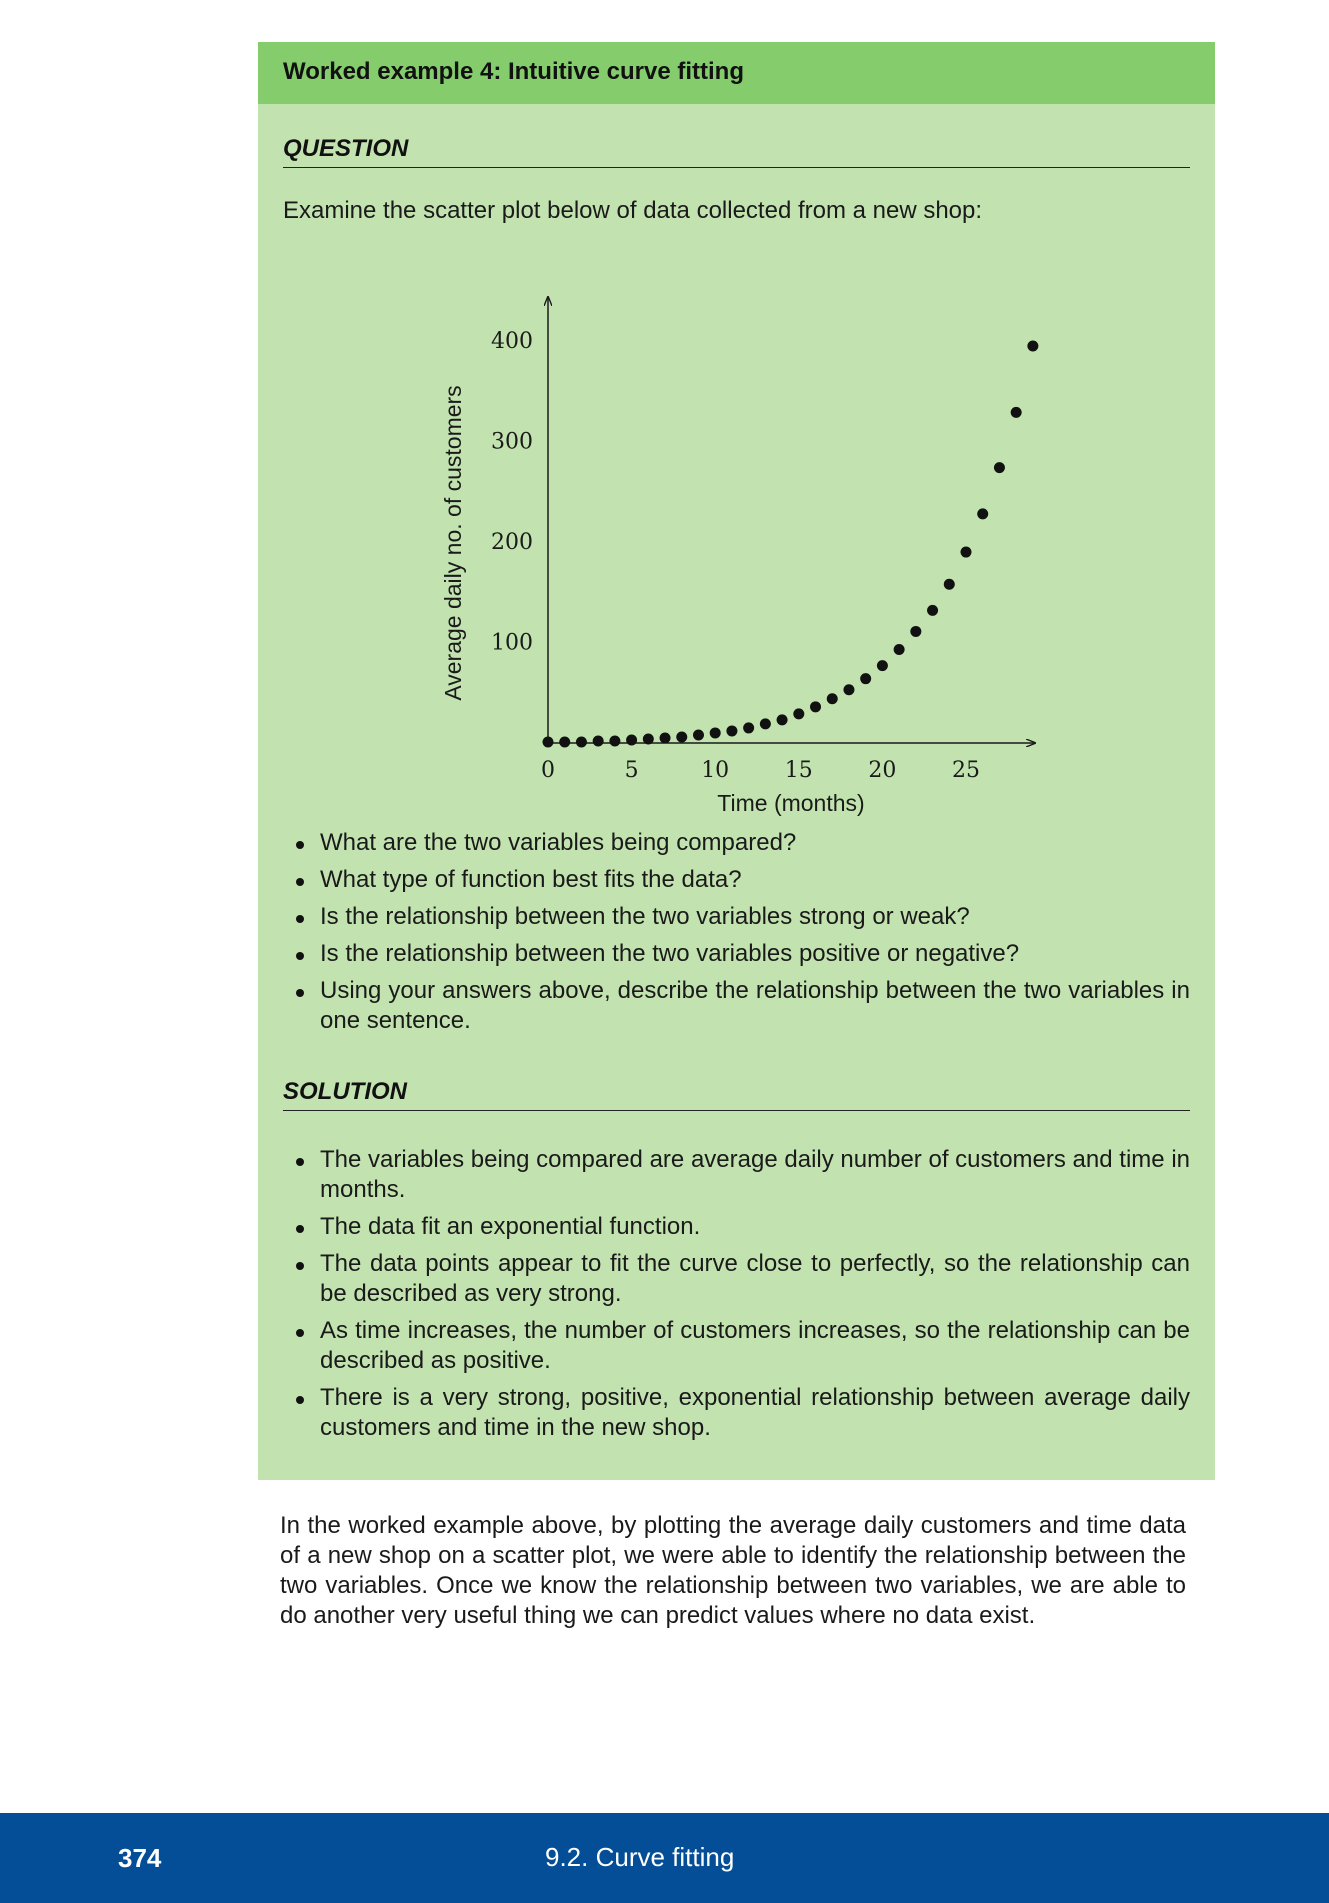 This screenshot has height=1903, width=1329. Describe the element at coordinates (453, 542) in the screenshot. I see `y-axis-label: Average daily no. of customers` at that location.